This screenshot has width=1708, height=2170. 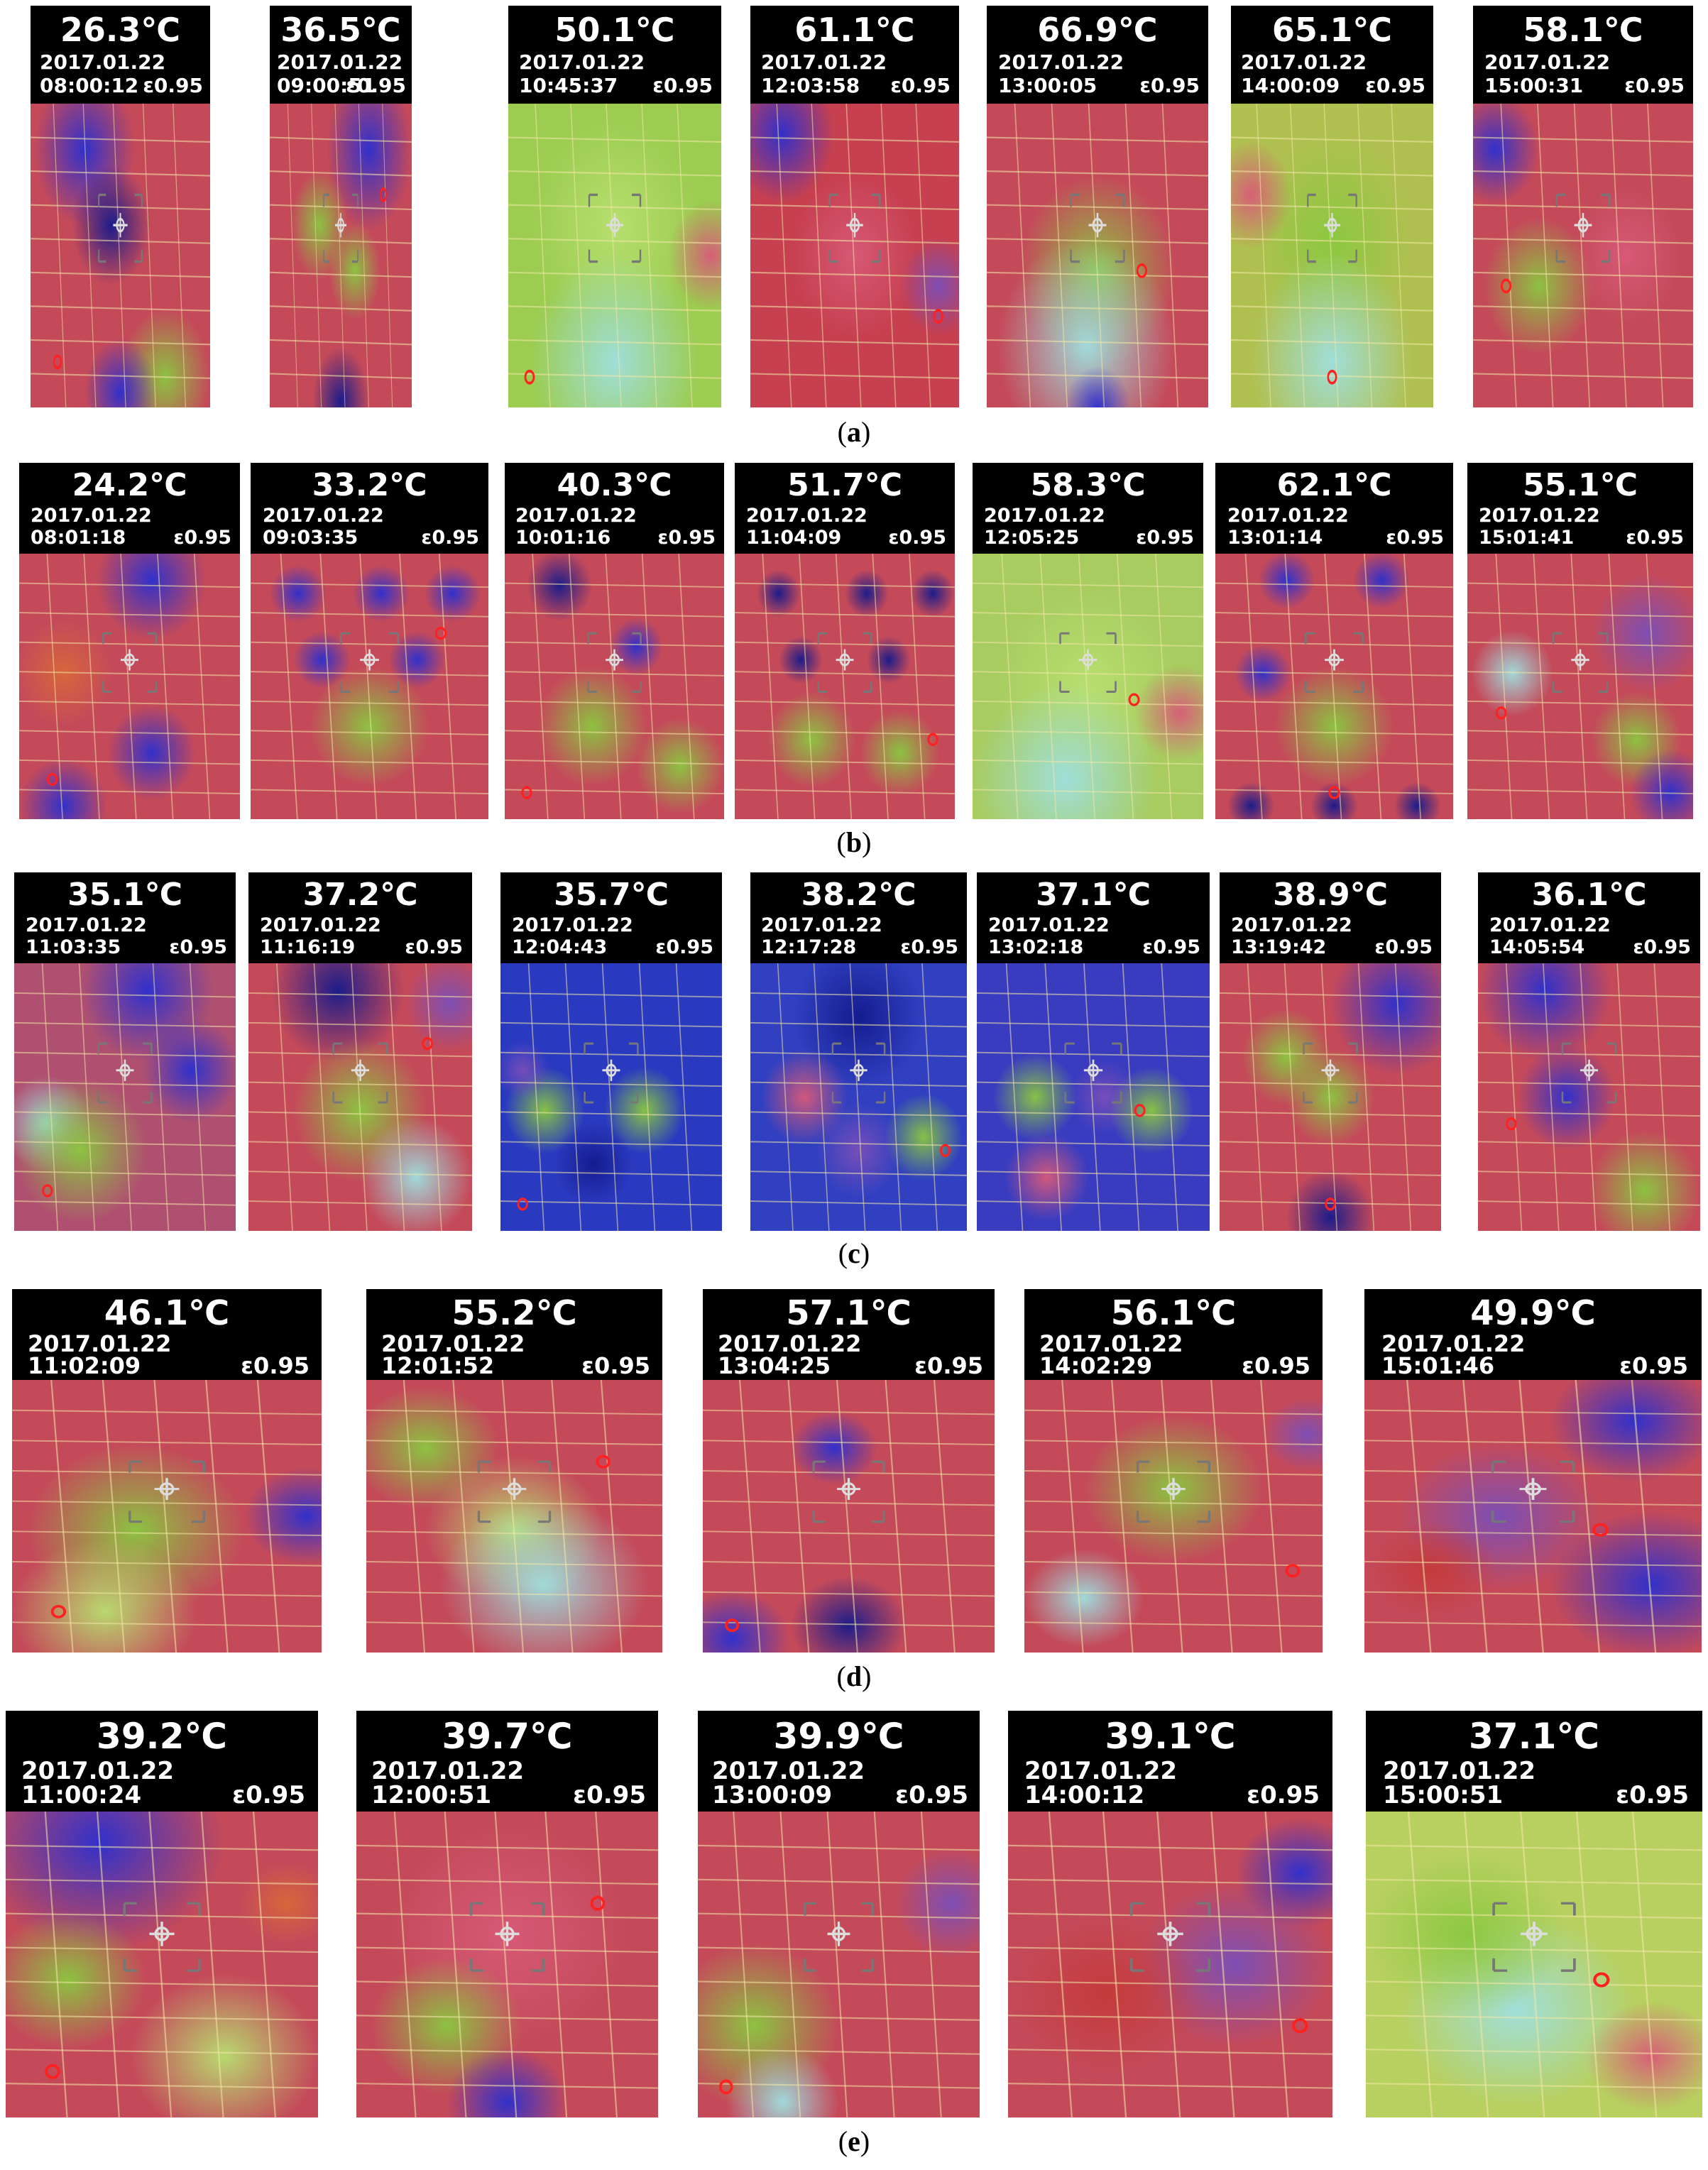 What do you see at coordinates (854, 30) in the screenshot?
I see `temperature-reading: 61.1℃` at bounding box center [854, 30].